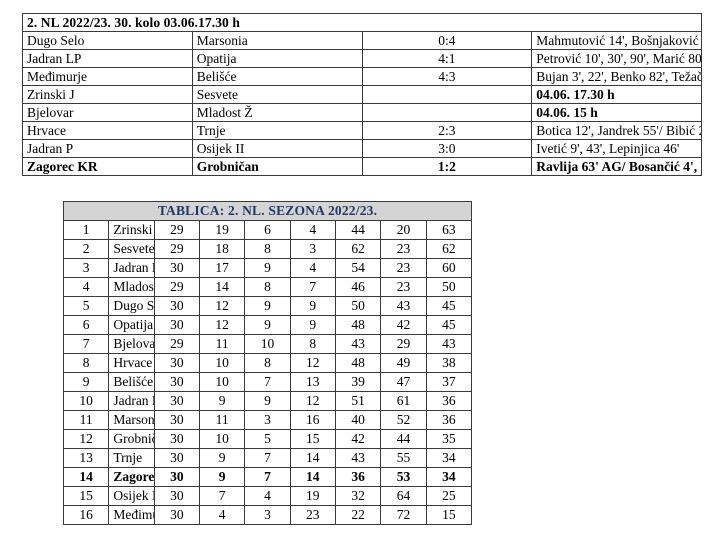 The image size is (720, 536). What do you see at coordinates (358, 230) in the screenshot?
I see `standings-goals-for: 44` at bounding box center [358, 230].